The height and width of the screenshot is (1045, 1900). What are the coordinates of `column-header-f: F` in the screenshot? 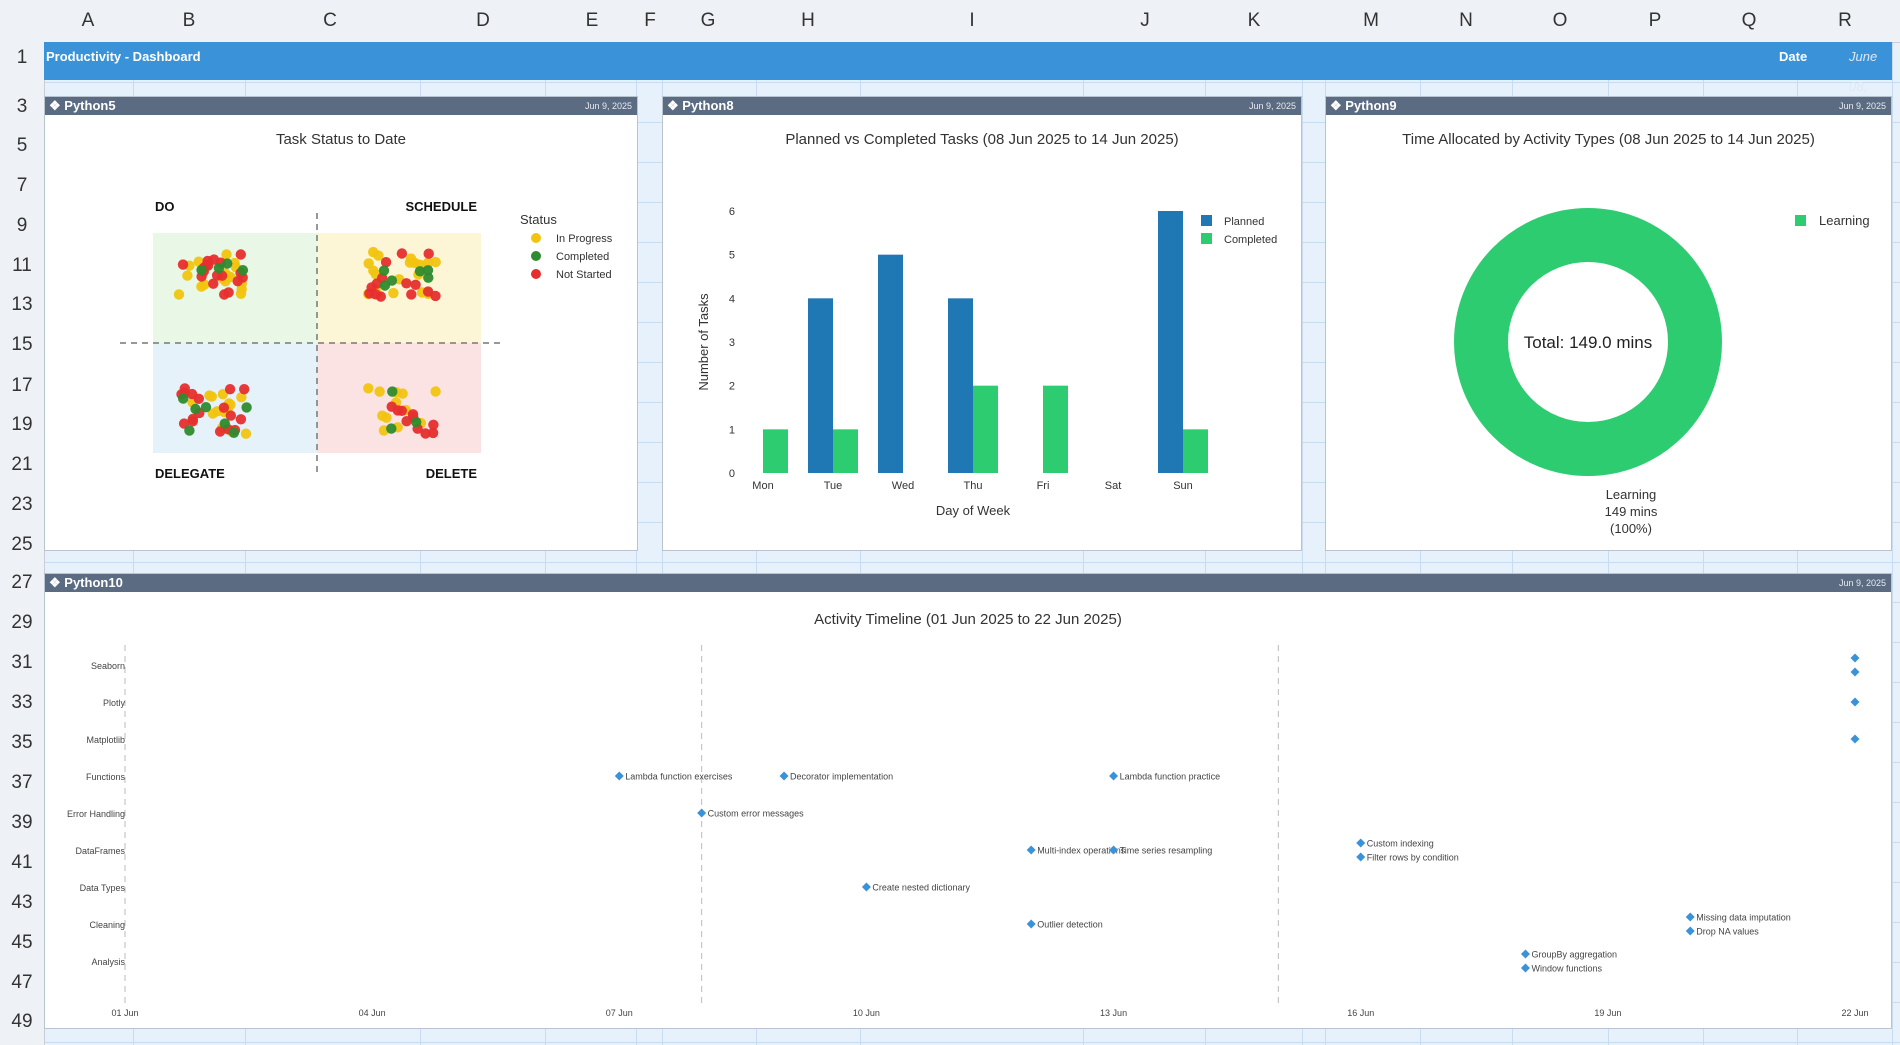 It's located at (650, 20).